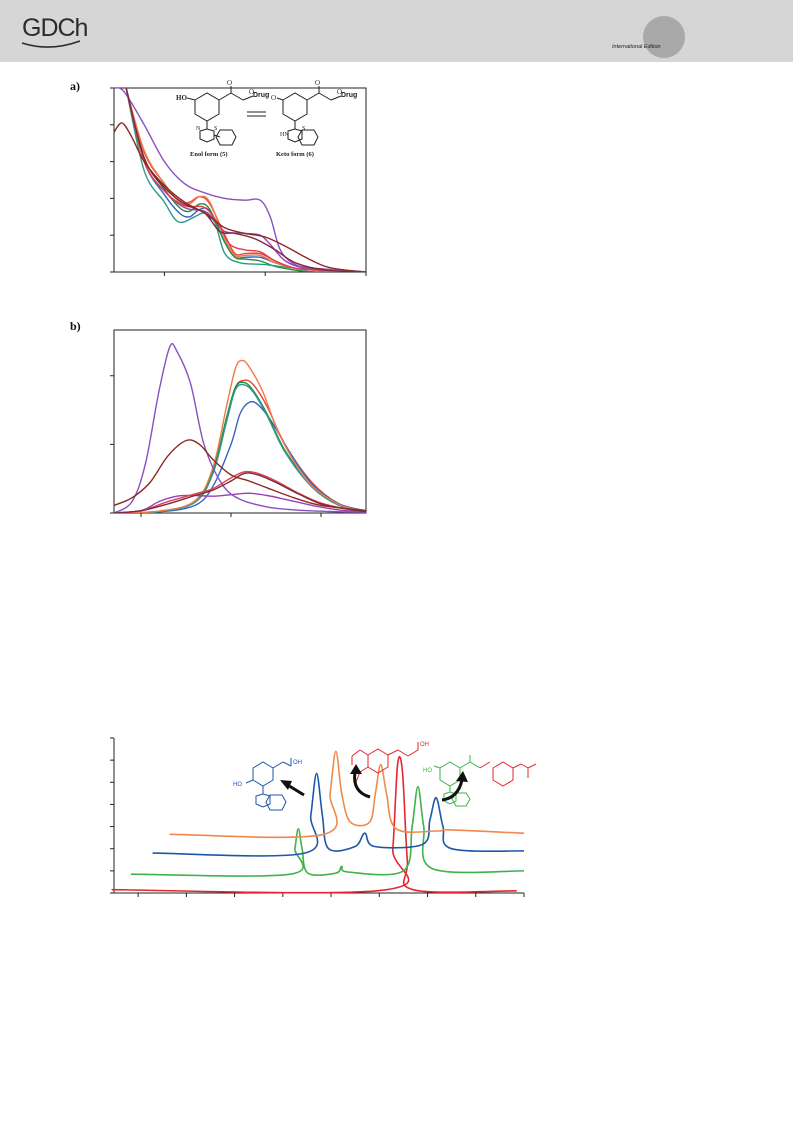 This screenshot has width=793, height=1121. Describe the element at coordinates (237, 785) in the screenshot. I see `blue-ho-label: HO` at that location.